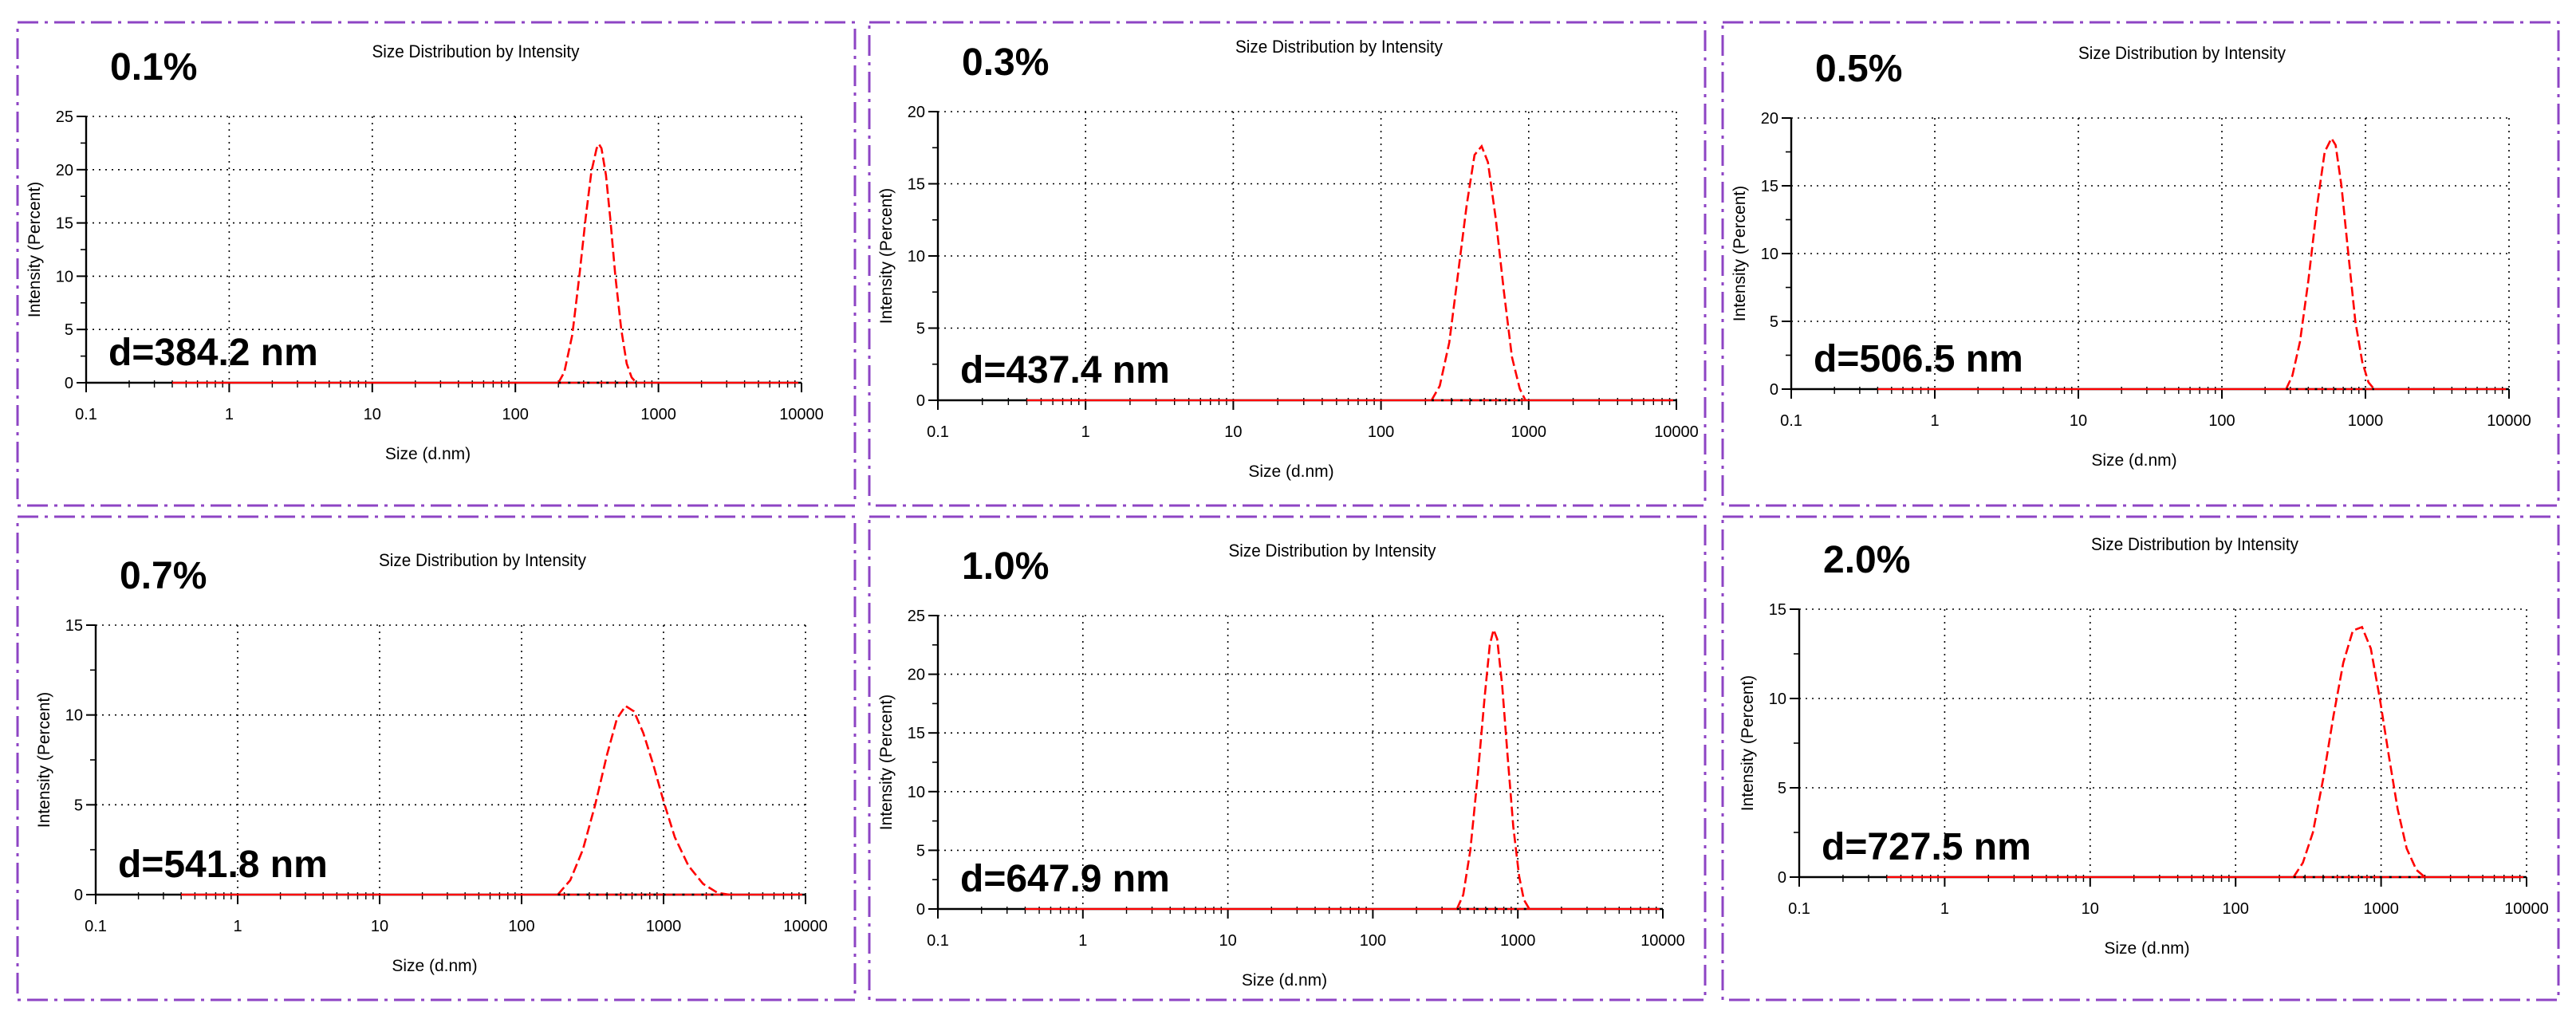 This screenshot has width=2576, height=1027. What do you see at coordinates (1926, 847) in the screenshot?
I see `diameter-label: d=727.5 nm` at bounding box center [1926, 847].